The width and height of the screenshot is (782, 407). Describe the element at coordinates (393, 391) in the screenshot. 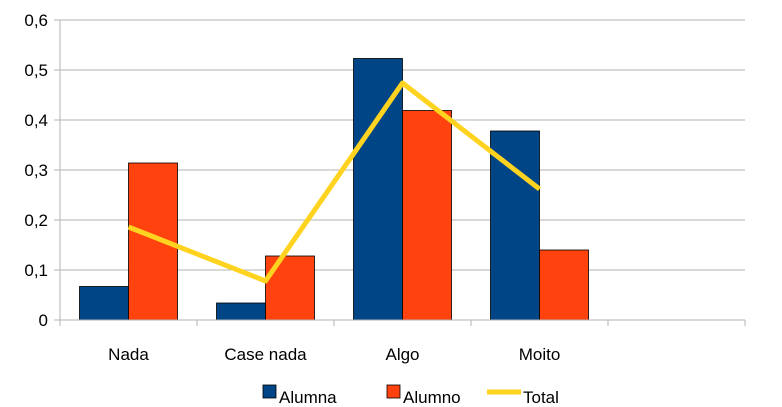

I see `legend-swatch-alumno` at that location.